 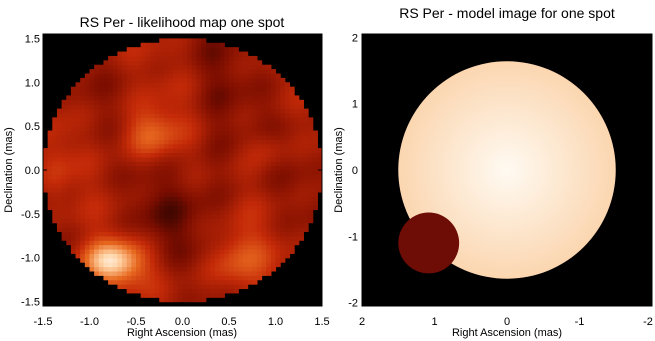 What do you see at coordinates (648, 322) in the screenshot?
I see `x-tick-label: -2` at bounding box center [648, 322].